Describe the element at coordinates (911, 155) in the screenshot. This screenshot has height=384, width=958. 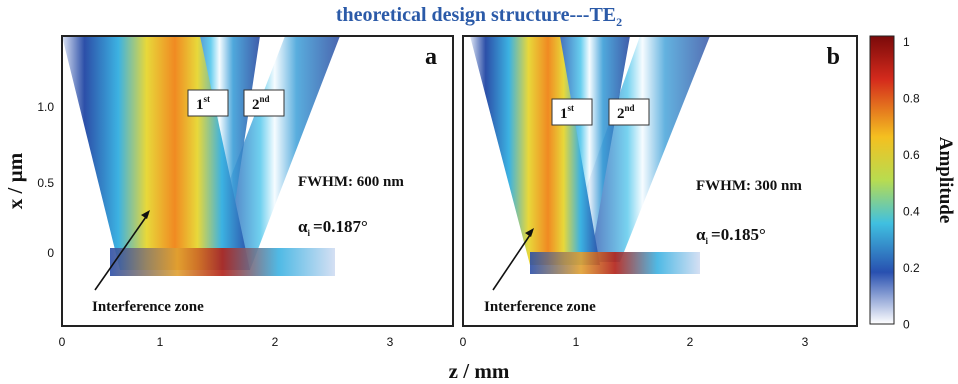
I see `colorbar-tick-label: 0.6` at that location.